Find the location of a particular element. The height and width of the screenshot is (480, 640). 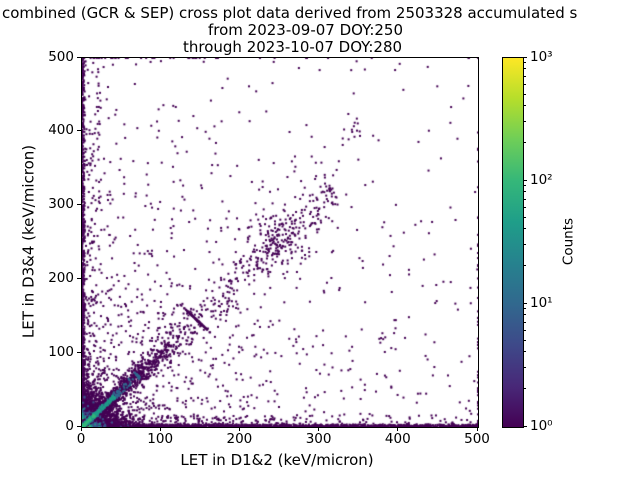

colorbar is located at coordinates (513, 242).